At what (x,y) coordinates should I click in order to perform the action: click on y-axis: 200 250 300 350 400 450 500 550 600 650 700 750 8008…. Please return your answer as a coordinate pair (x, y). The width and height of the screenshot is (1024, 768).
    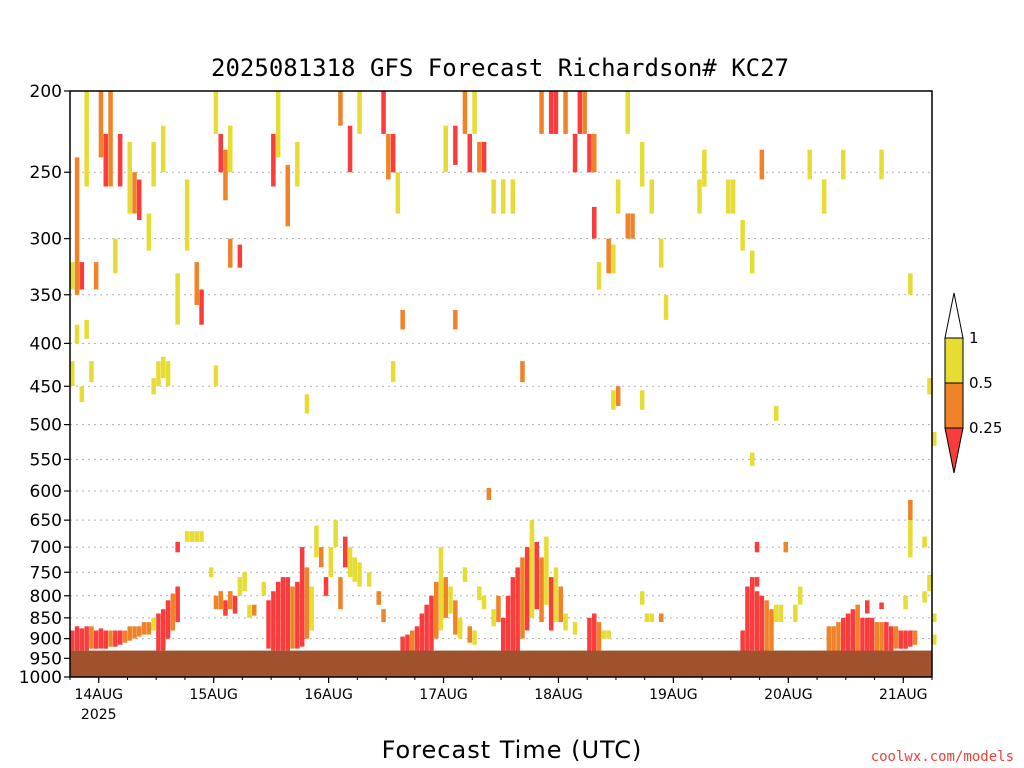
    Looking at the image, I should click on (44, 385).